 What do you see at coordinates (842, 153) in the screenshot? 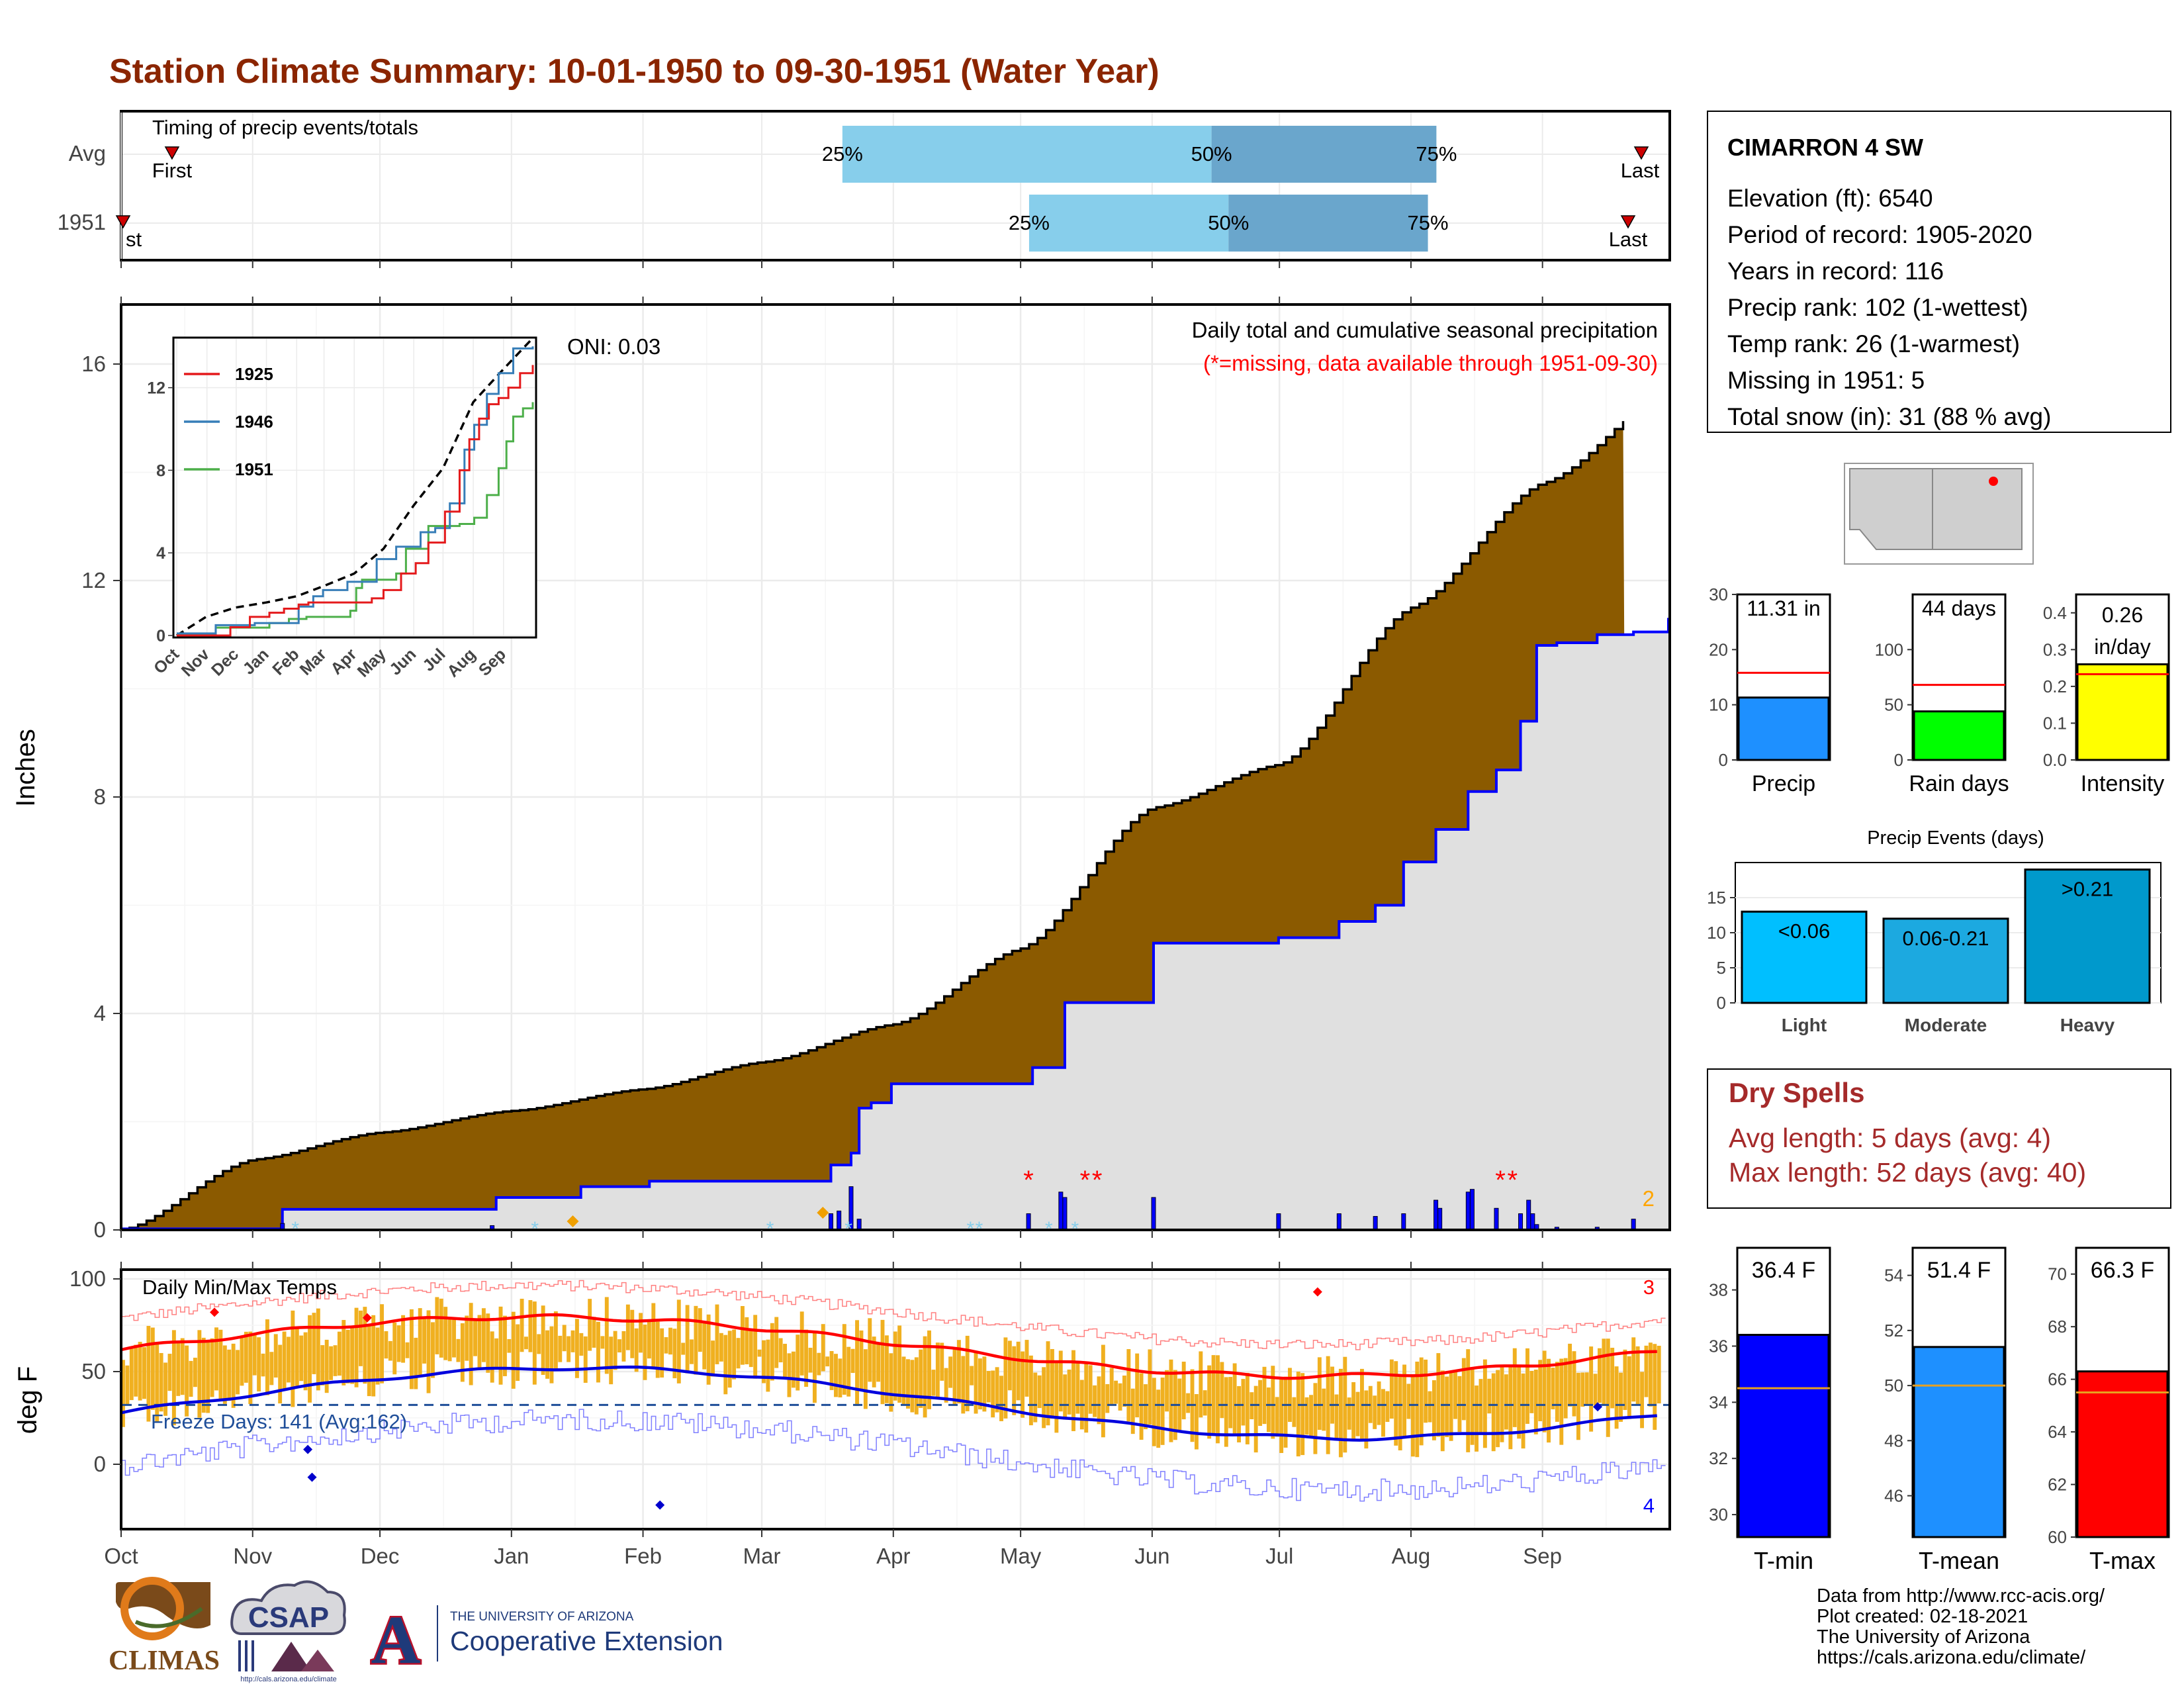
I see `avg-25pct-label: 25%` at bounding box center [842, 153].